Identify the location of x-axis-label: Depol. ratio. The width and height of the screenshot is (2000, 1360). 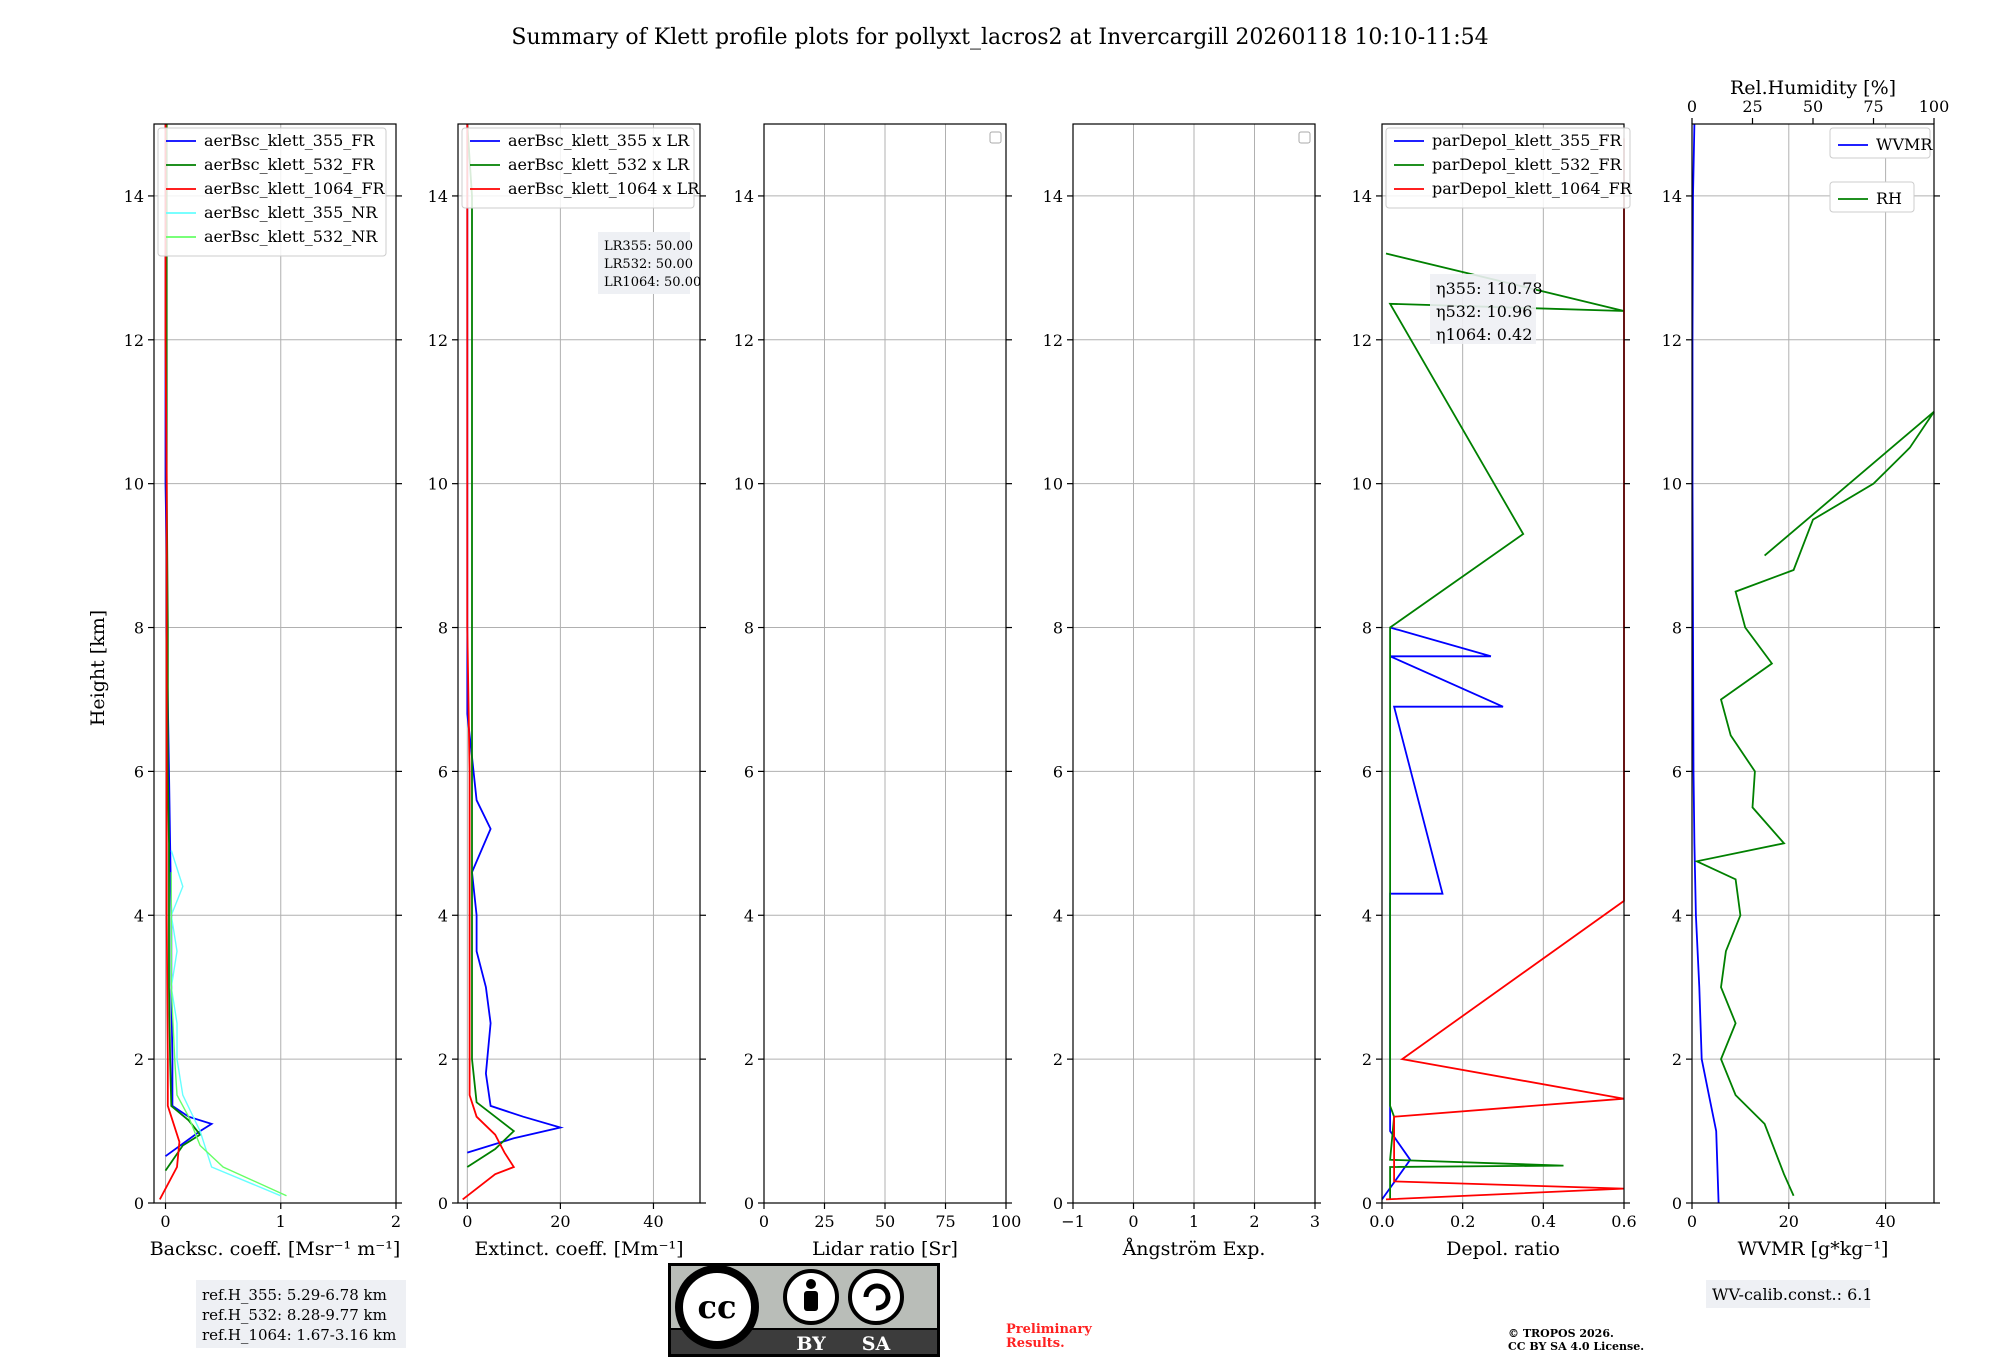
(1503, 1249).